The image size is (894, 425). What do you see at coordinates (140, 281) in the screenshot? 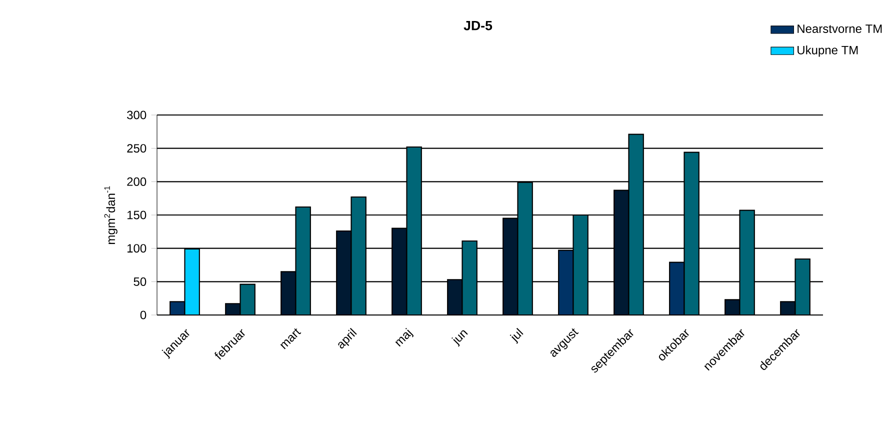
I see `y-tick-label: 50` at bounding box center [140, 281].